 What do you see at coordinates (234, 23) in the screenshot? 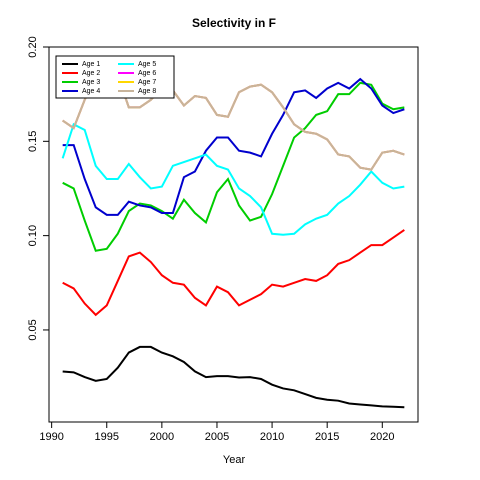
I see `chart-title: Selectivity in F` at bounding box center [234, 23].